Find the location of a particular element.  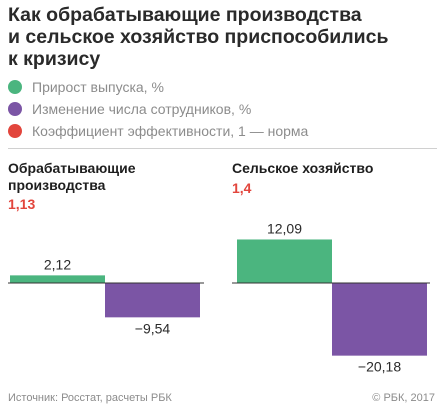

legend-item-coefficient: Коэффициент эффективности, 1 — норма is located at coordinates (158, 131).